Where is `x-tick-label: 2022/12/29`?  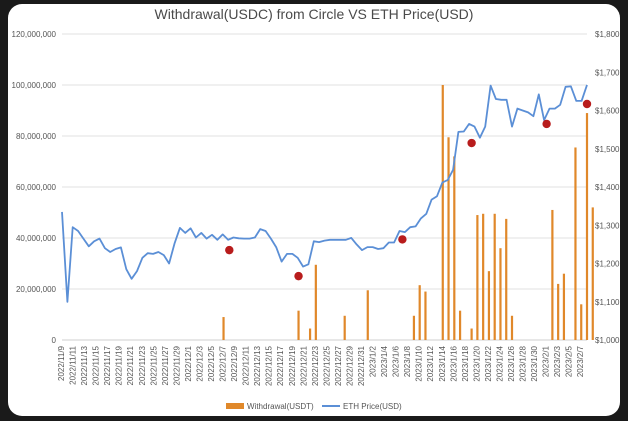 x-tick-label: 2022/12/29 is located at coordinates (349, 365).